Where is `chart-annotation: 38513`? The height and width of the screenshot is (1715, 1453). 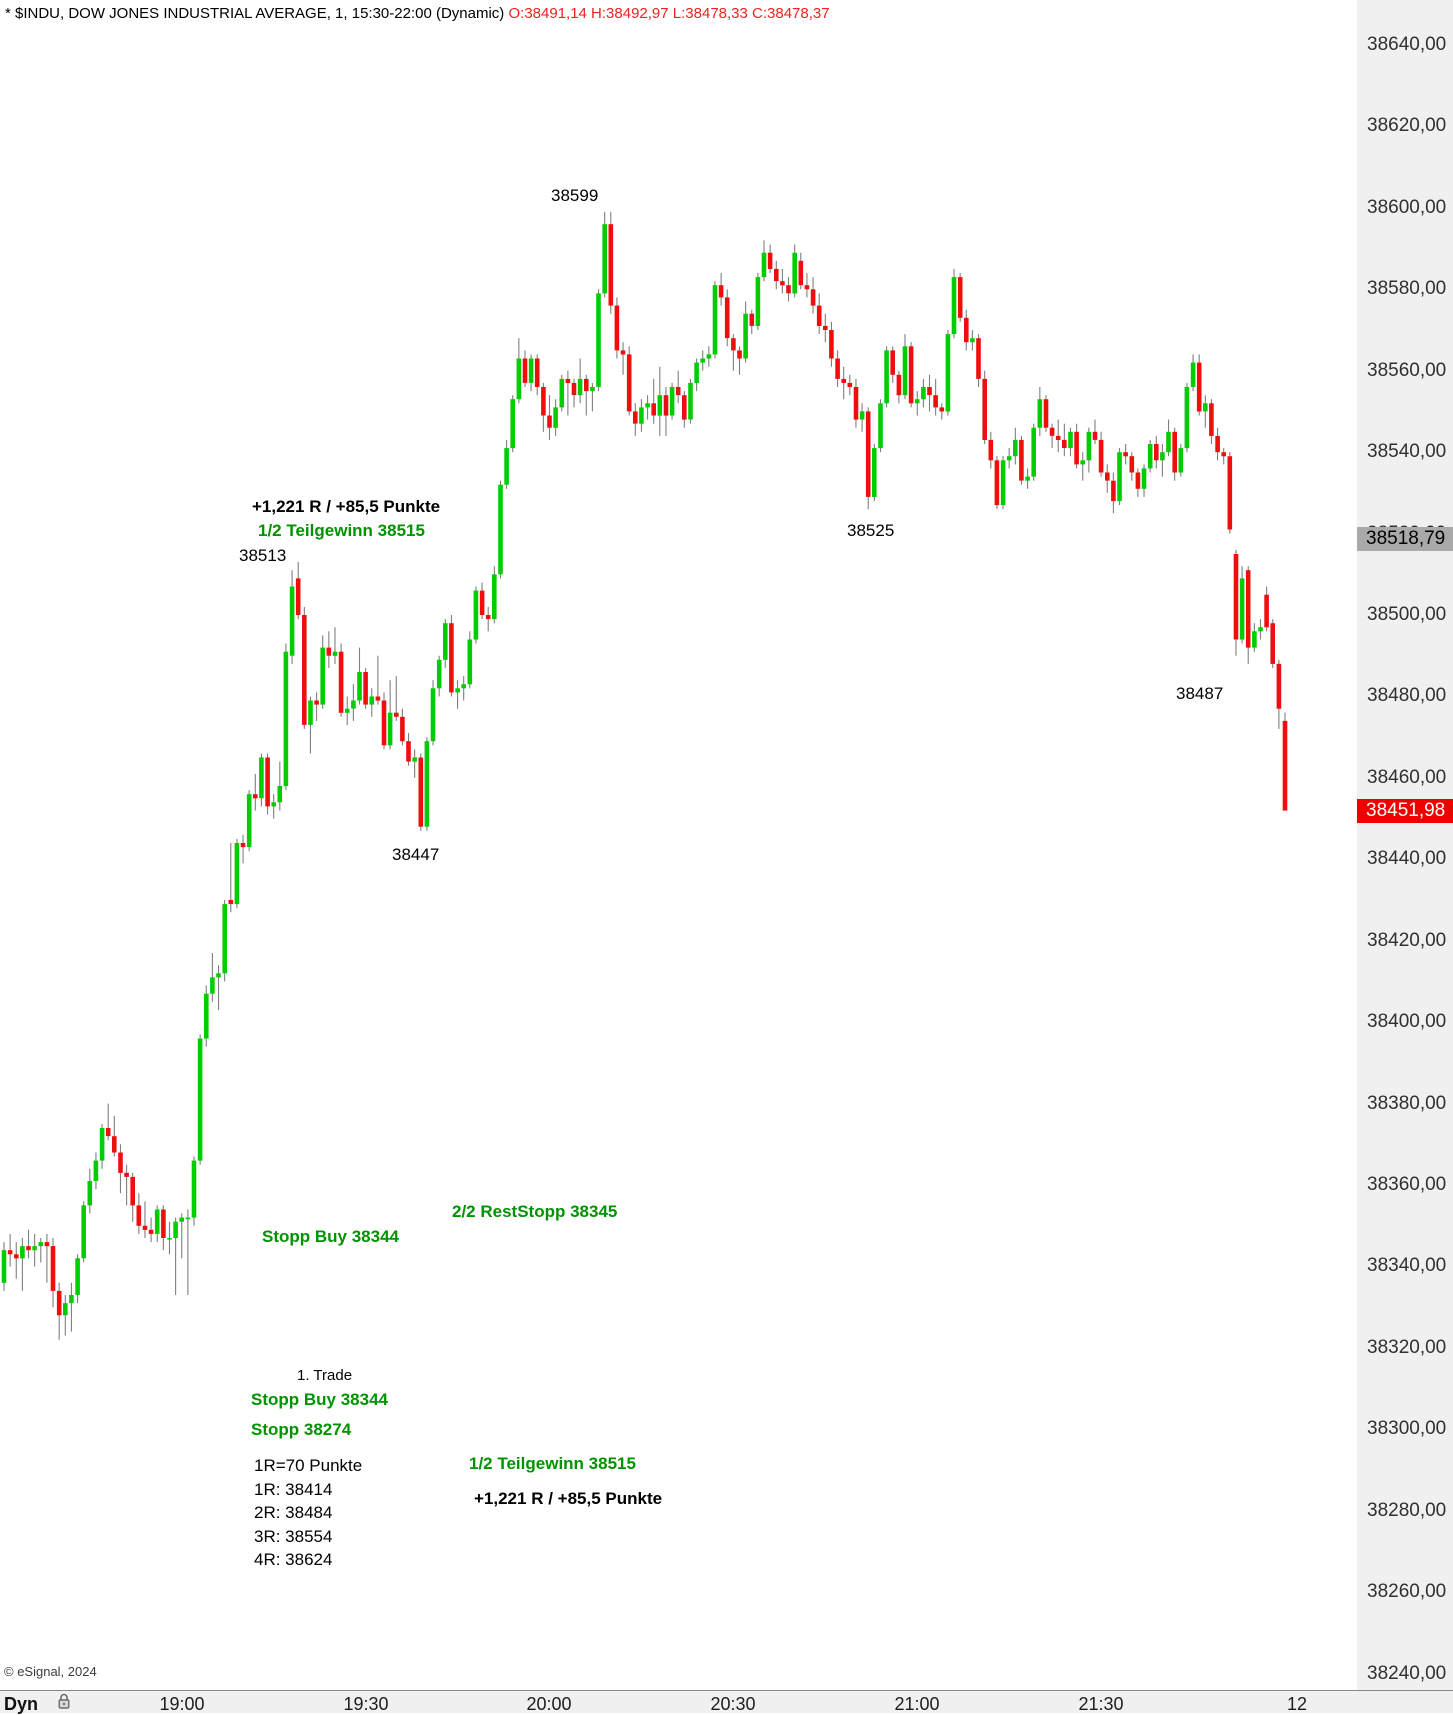 chart-annotation: 38513 is located at coordinates (263, 555).